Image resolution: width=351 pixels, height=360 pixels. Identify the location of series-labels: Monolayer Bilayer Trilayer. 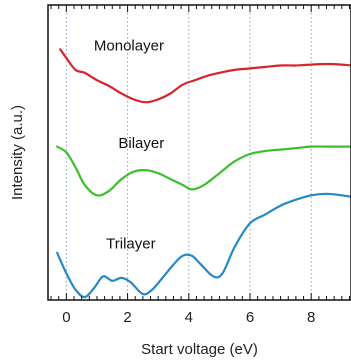
(129, 145).